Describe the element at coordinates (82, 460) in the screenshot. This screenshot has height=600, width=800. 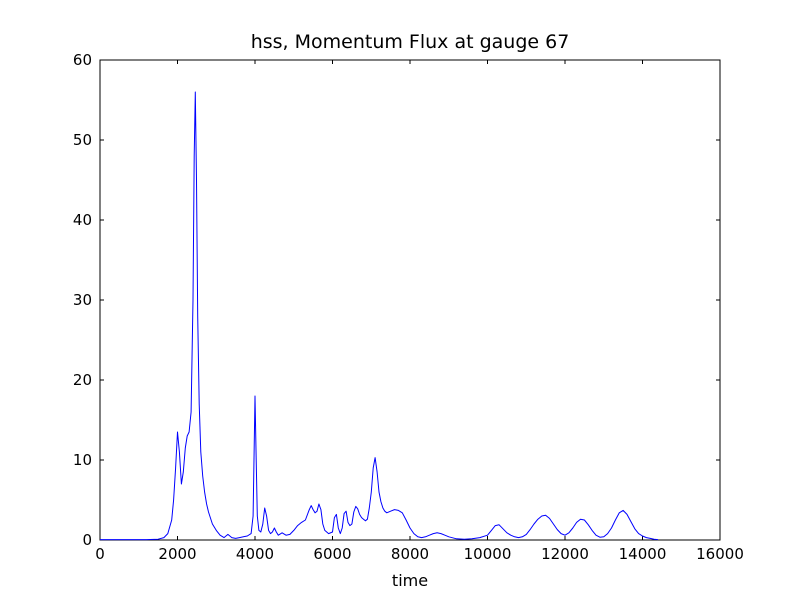
I see `y-tick-label: 10` at that location.